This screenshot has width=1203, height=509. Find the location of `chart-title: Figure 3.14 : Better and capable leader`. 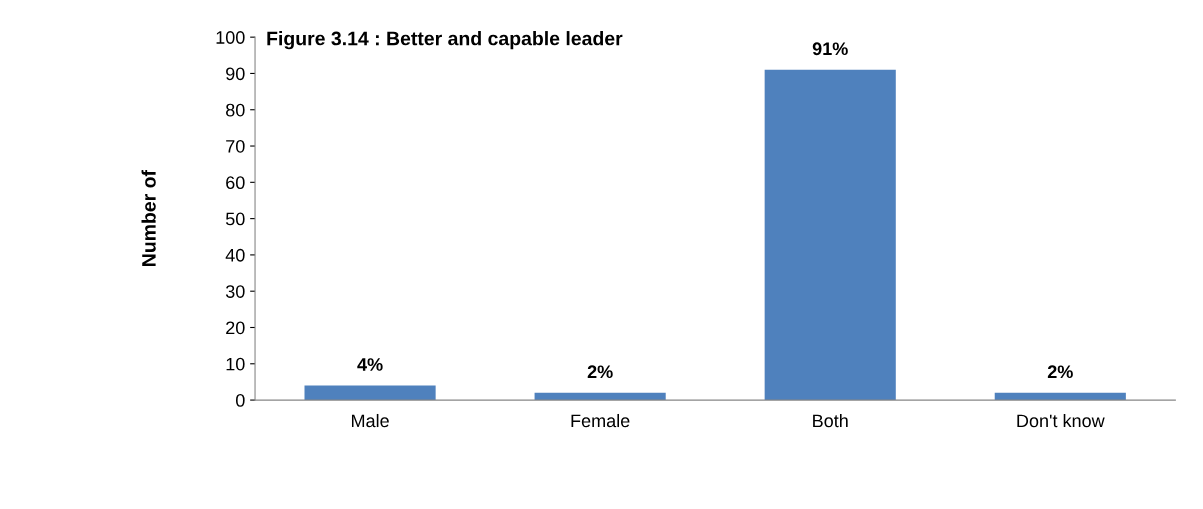

chart-title: Figure 3.14 : Better and capable leader is located at coordinates (445, 40).